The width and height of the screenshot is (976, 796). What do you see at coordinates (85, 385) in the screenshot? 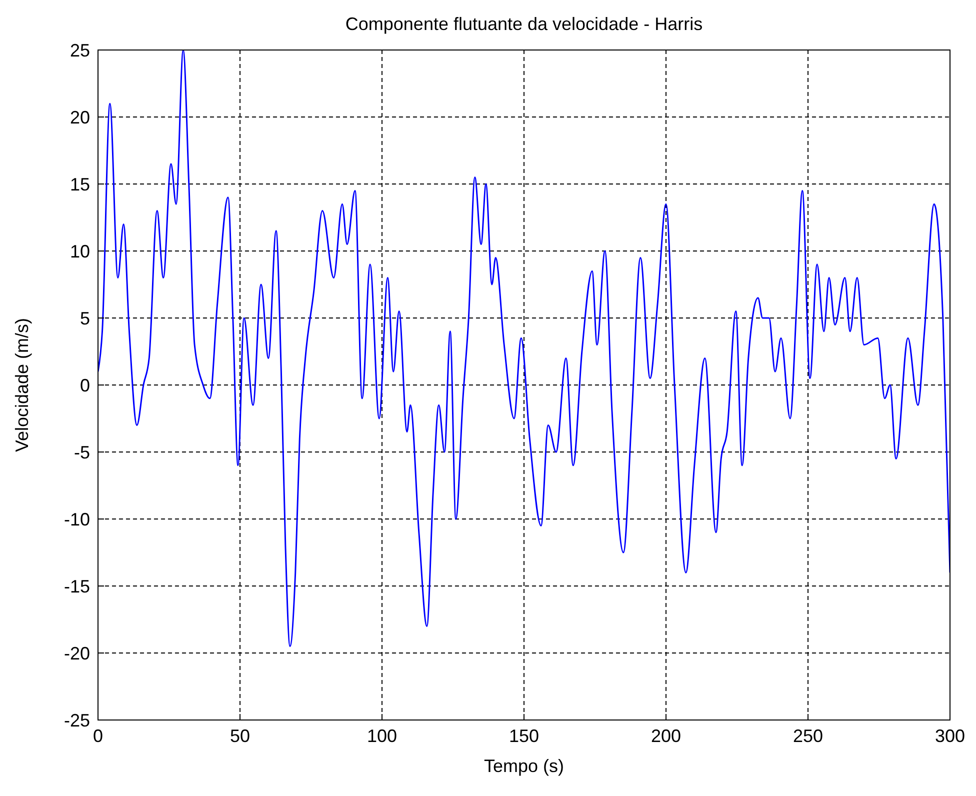
I see `y-tick-label: 0` at bounding box center [85, 385].